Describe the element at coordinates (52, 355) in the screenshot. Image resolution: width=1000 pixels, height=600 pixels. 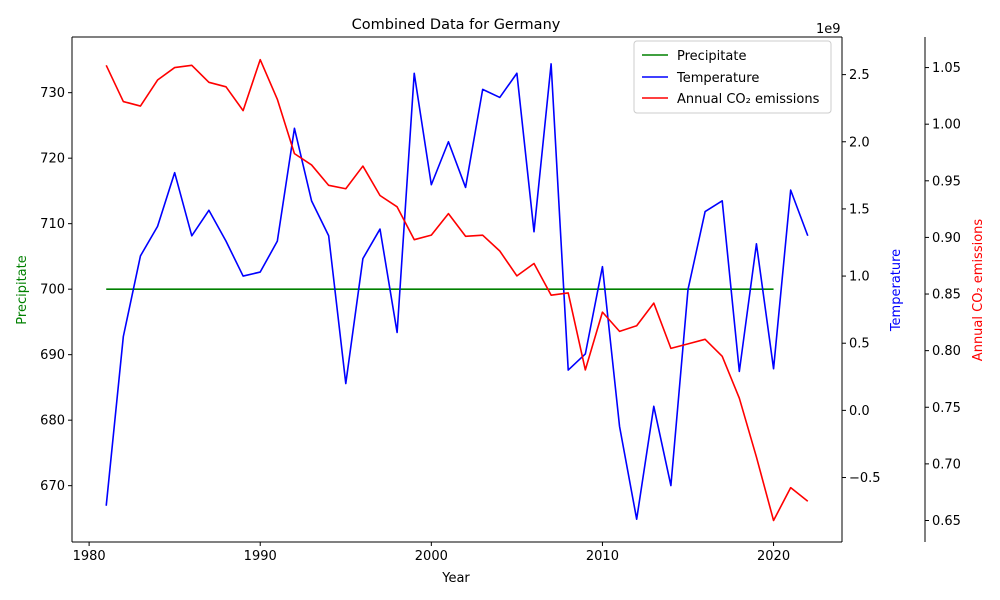
I see `precip-tick-label-2: 690` at that location.